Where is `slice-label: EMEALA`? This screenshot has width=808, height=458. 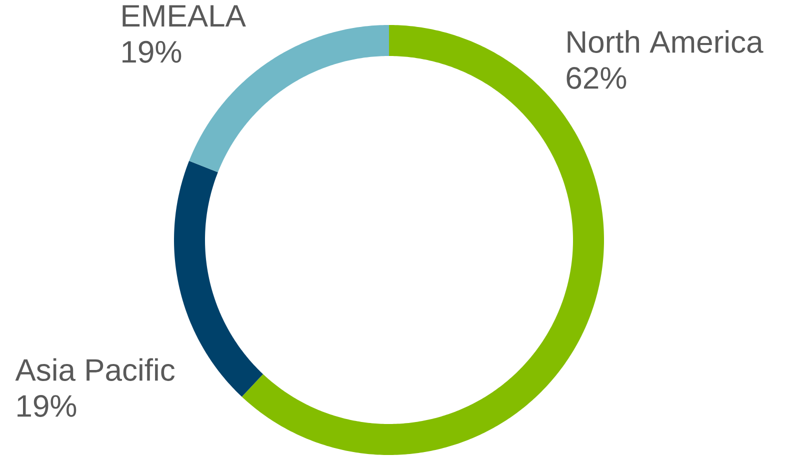 slice-label: EMEALA is located at coordinates (184, 16).